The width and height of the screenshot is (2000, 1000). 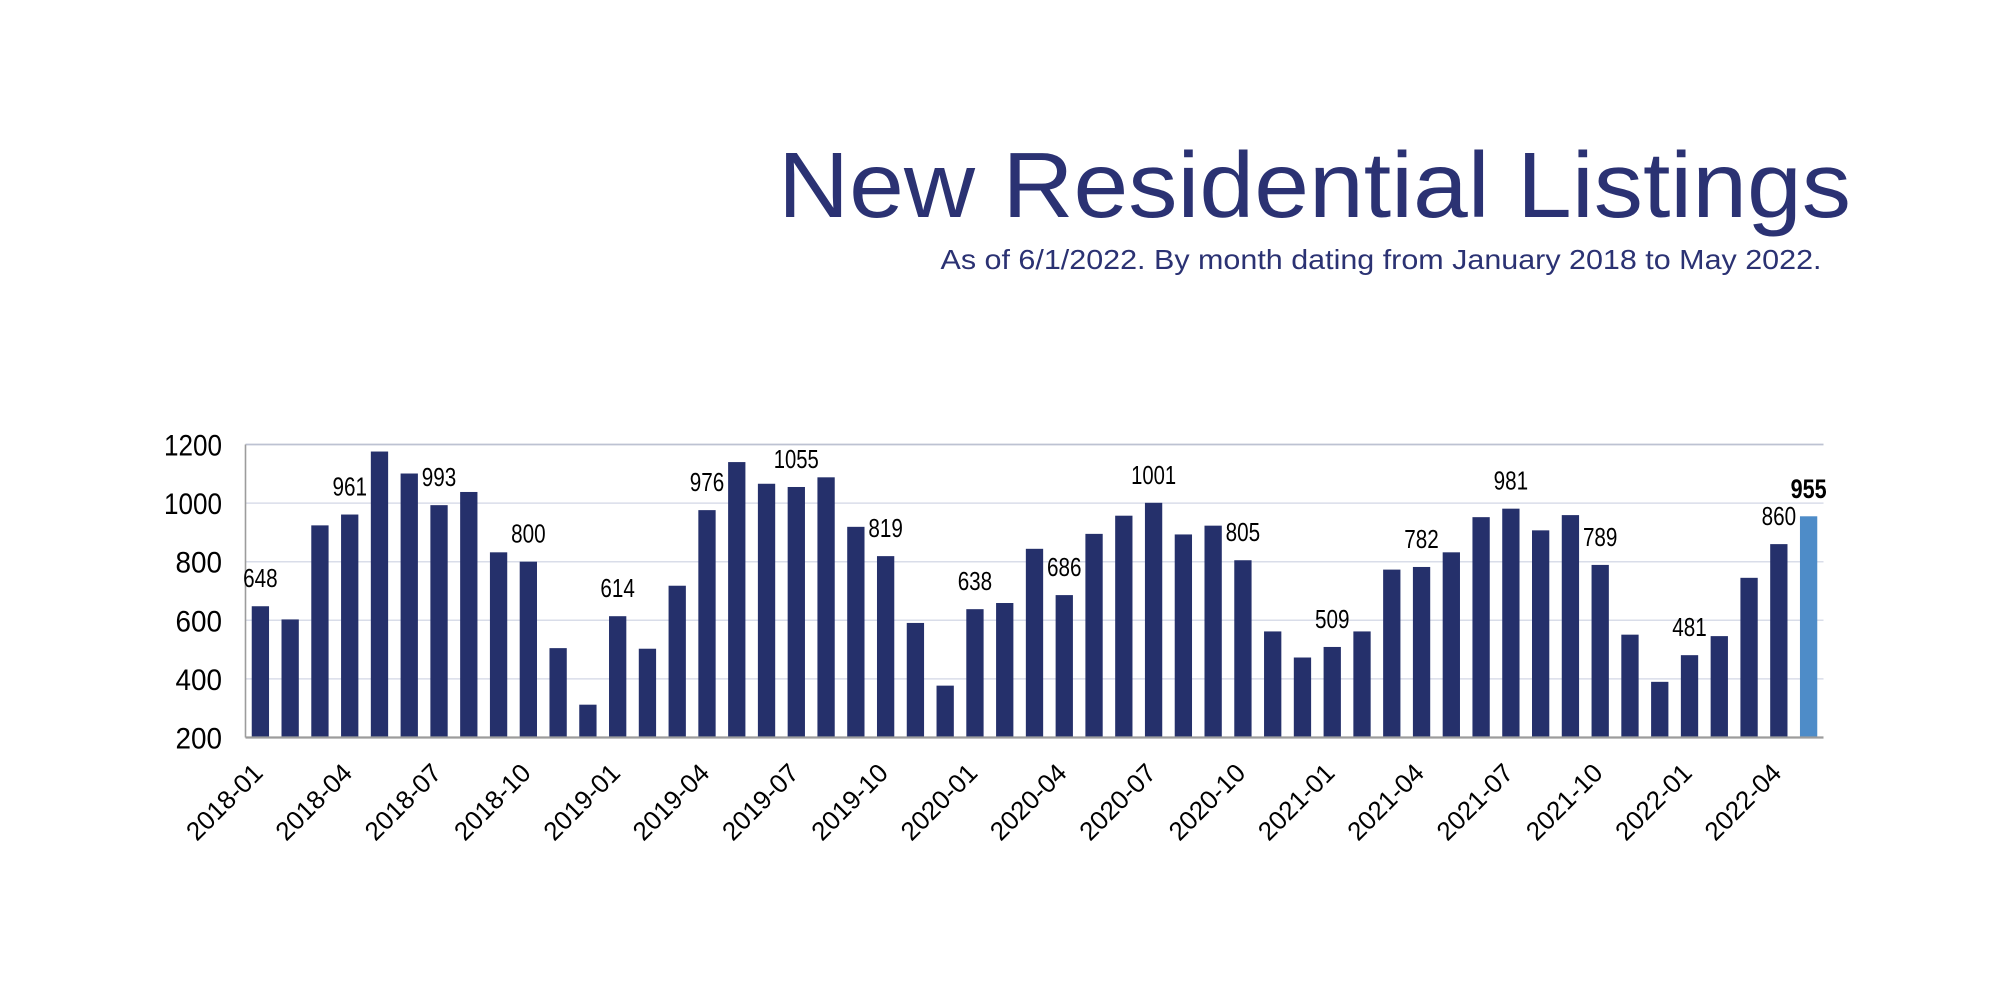 What do you see at coordinates (193, 504) in the screenshot?
I see `svg-text: 1000` at bounding box center [193, 504].